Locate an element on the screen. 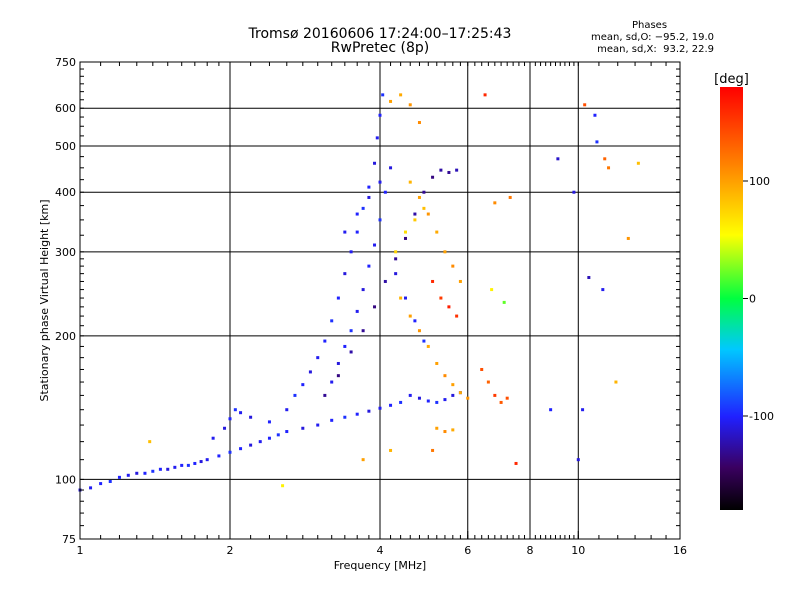 This screenshot has height=600, width=800. colorbar-tick-label: 0 is located at coordinates (752, 299).